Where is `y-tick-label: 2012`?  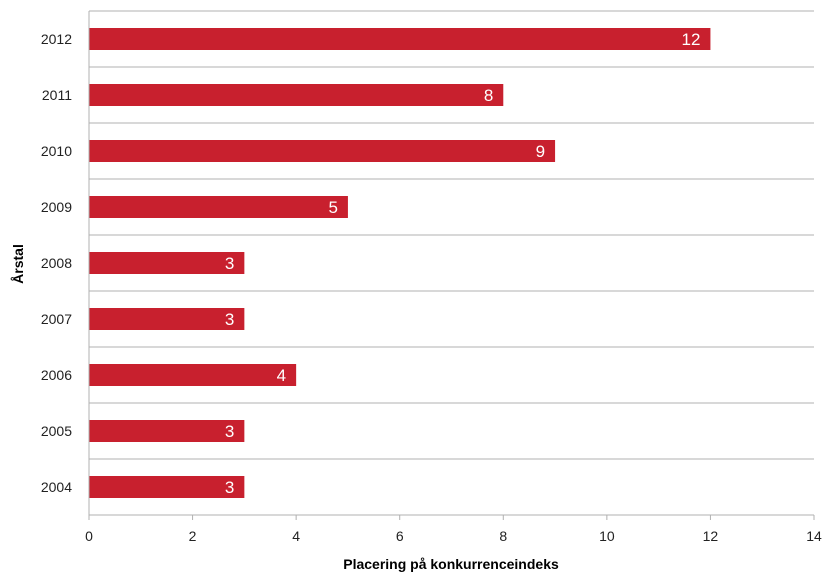
y-tick-label: 2012 is located at coordinates (56, 39).